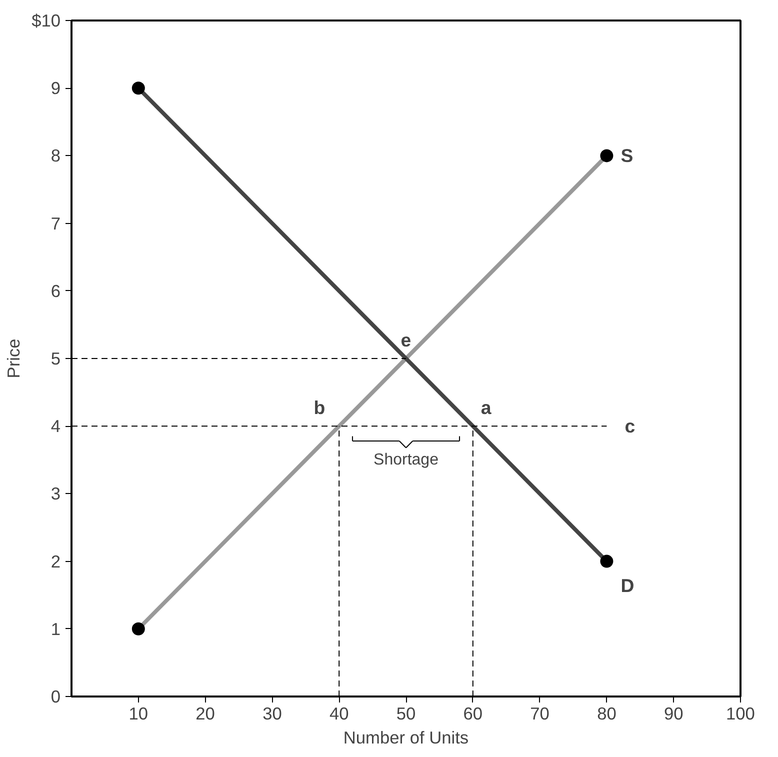 The width and height of the screenshot is (778, 757). What do you see at coordinates (630, 426) in the screenshot?
I see `annotation: c` at bounding box center [630, 426].